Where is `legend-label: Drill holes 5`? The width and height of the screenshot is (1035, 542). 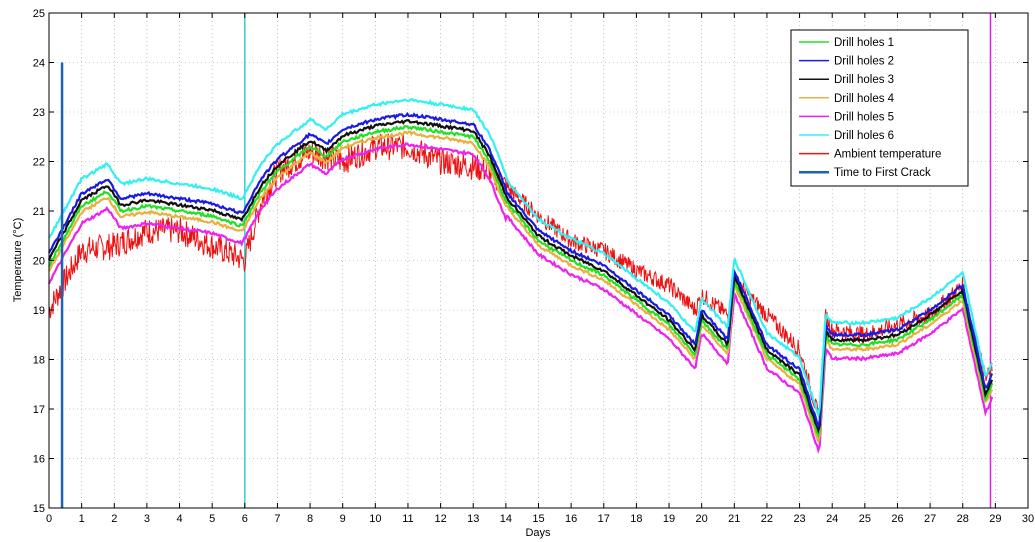 legend-label: Drill holes 5 is located at coordinates (864, 117).